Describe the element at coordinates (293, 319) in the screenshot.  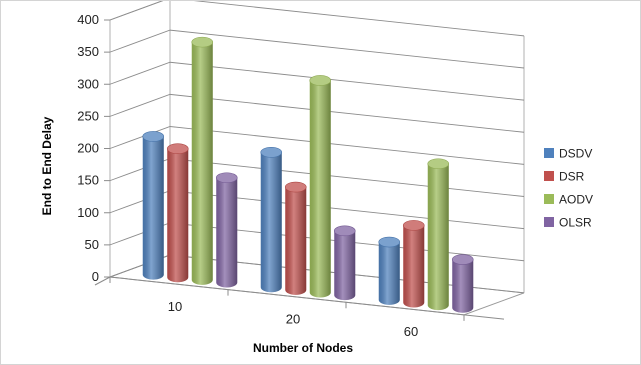
I see `x-tick-label: 20` at that location.